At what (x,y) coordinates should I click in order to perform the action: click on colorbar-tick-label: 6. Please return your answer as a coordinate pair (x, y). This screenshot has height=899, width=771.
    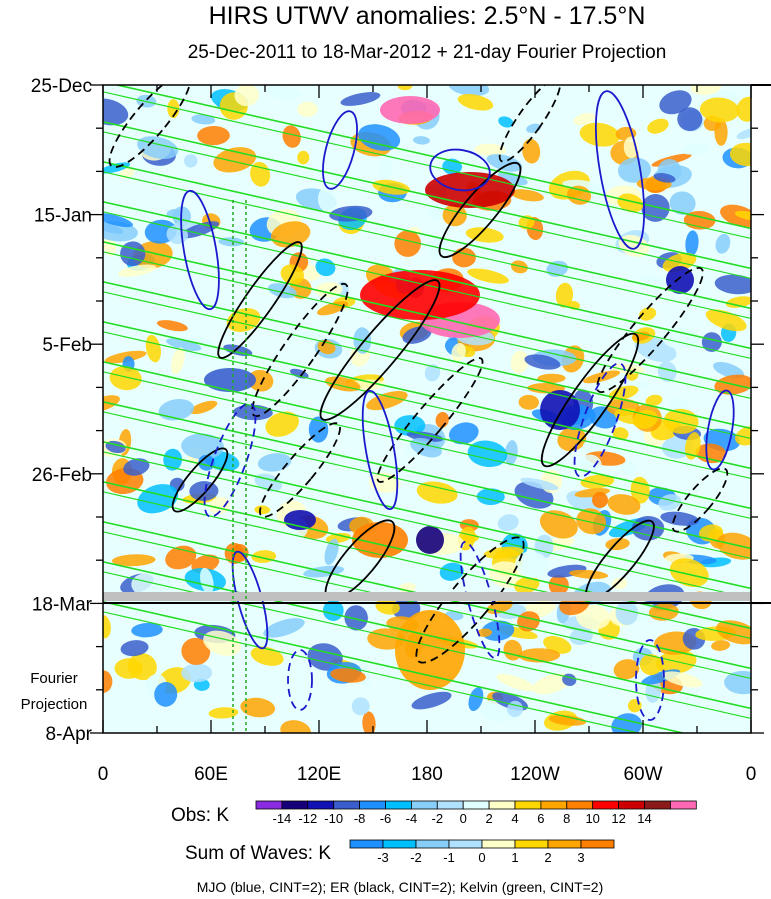
    Looking at the image, I should click on (540, 818).